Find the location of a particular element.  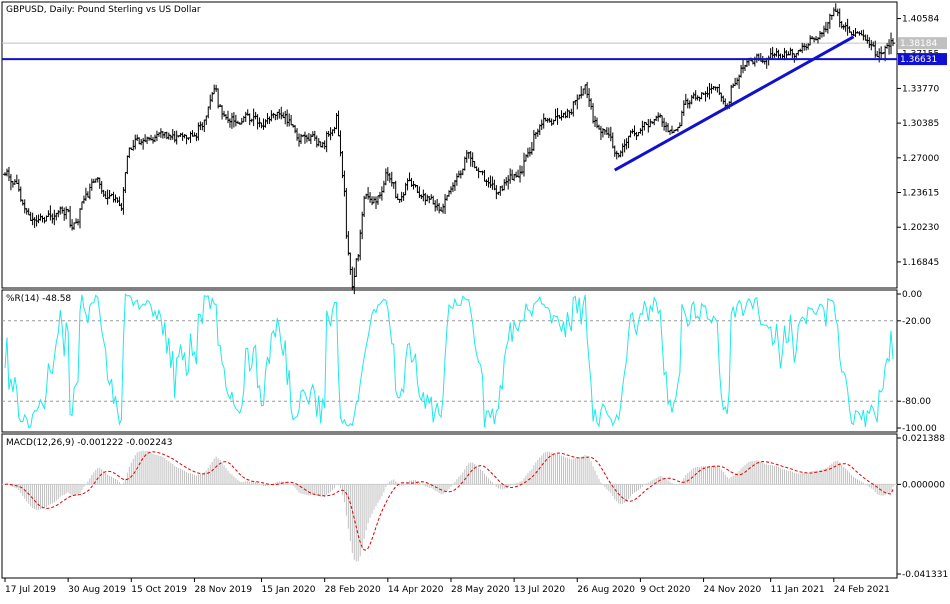

wpr-axis-label: -80.00 is located at coordinates (916, 402).